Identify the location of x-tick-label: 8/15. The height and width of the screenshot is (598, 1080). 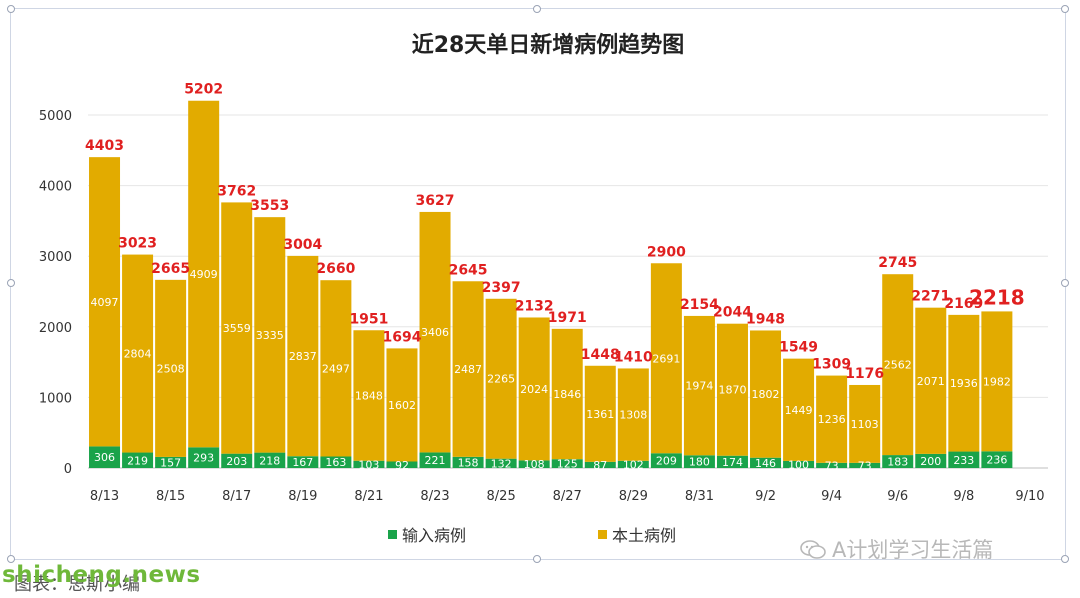
(170, 496).